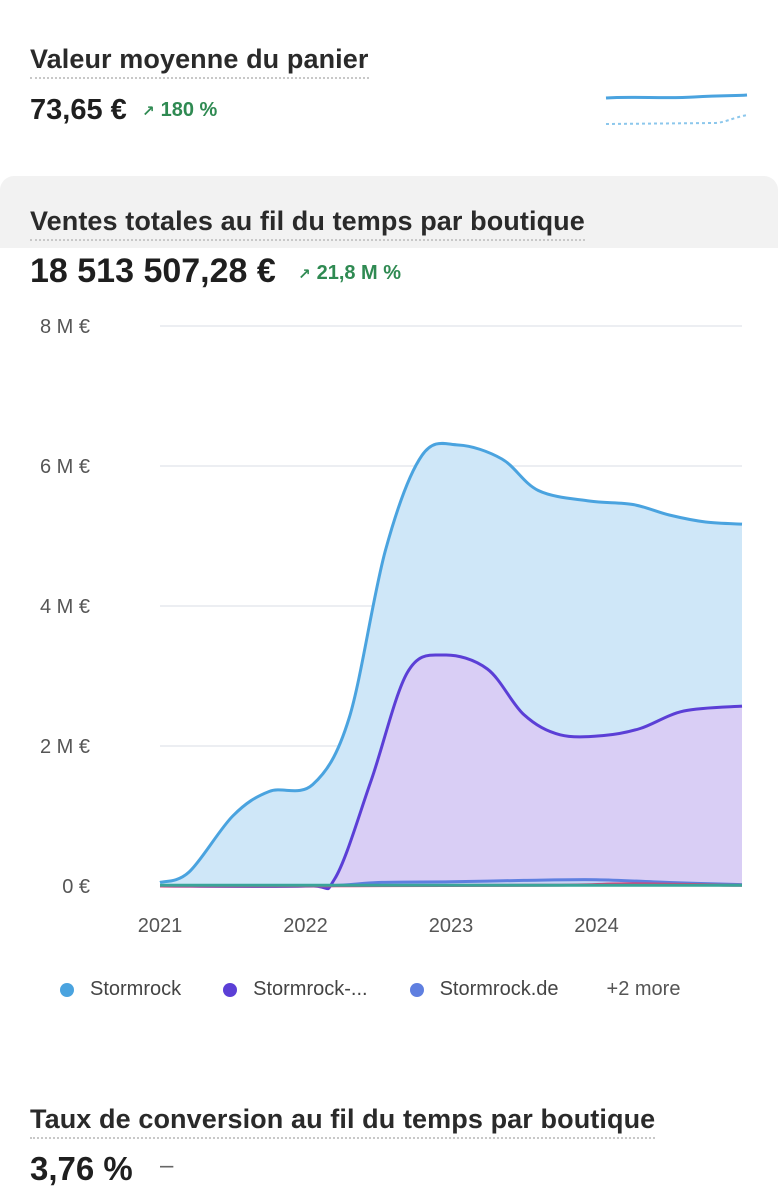 The width and height of the screenshot is (778, 1200). I want to click on legend-more-button: +2 more, so click(643, 989).